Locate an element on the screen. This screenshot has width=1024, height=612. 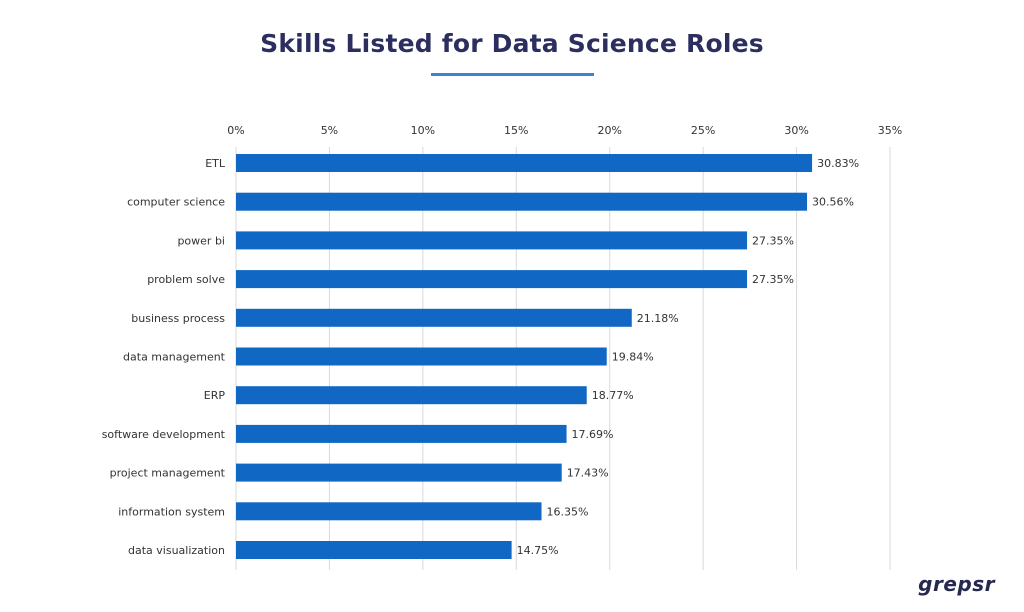
category-label: ETL is located at coordinates (215, 163).